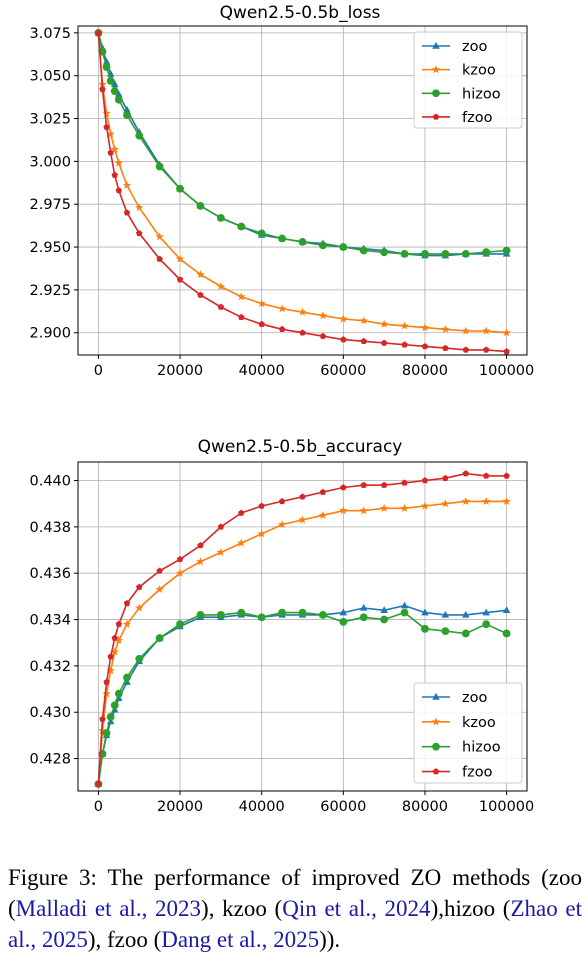  What do you see at coordinates (124, 939) in the screenshot?
I see `caption-mid3: ), fzoo (` at bounding box center [124, 939].